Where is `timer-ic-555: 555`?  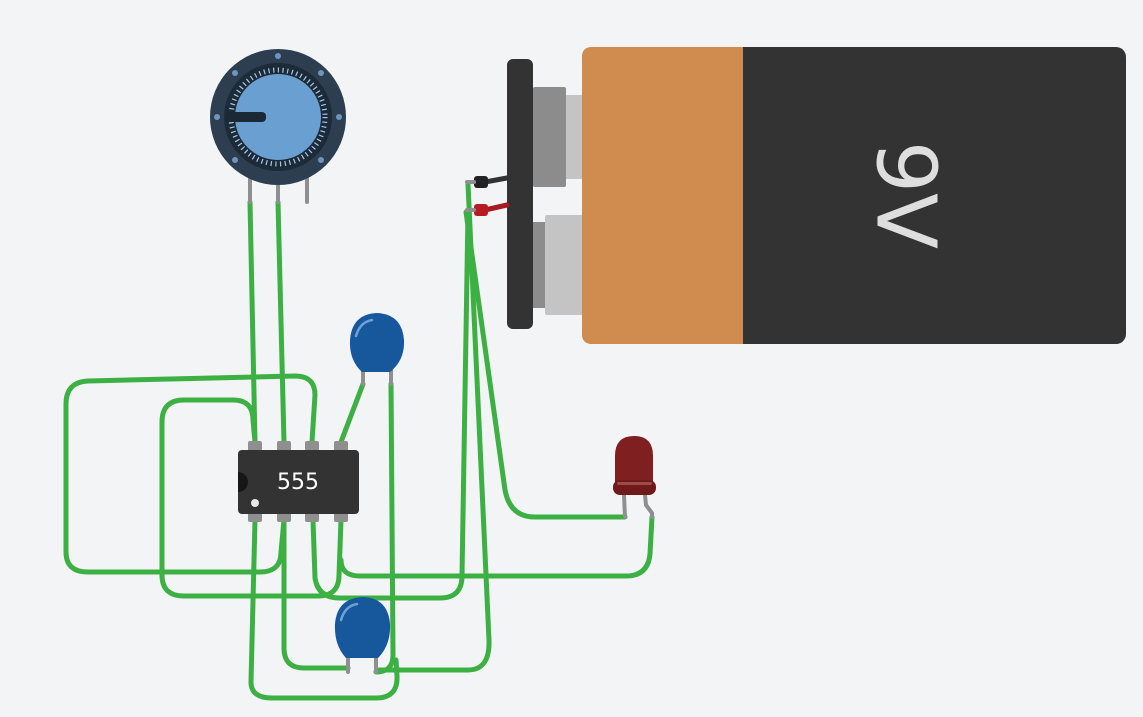 timer-ic-555: 555 is located at coordinates (298, 481).